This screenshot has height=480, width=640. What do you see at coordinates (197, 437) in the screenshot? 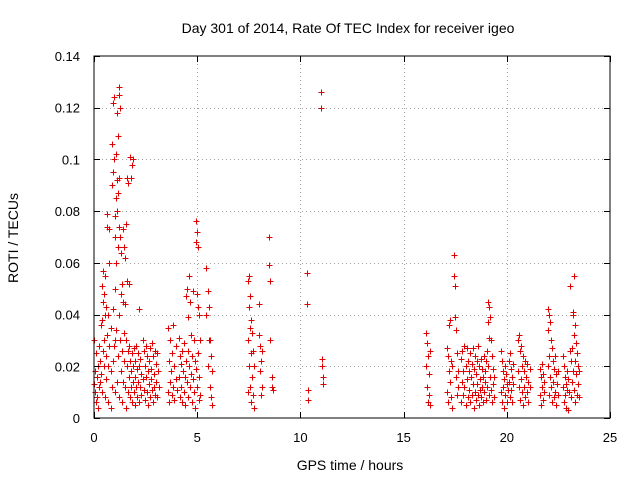
I see `x-tick-label: 5` at bounding box center [197, 437].